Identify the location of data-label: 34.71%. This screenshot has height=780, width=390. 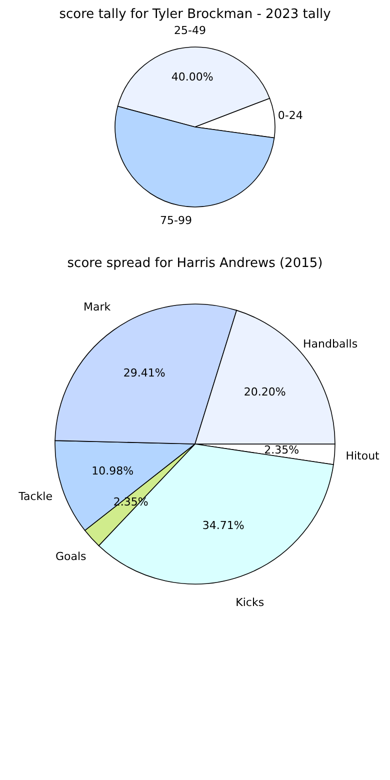
(223, 525).